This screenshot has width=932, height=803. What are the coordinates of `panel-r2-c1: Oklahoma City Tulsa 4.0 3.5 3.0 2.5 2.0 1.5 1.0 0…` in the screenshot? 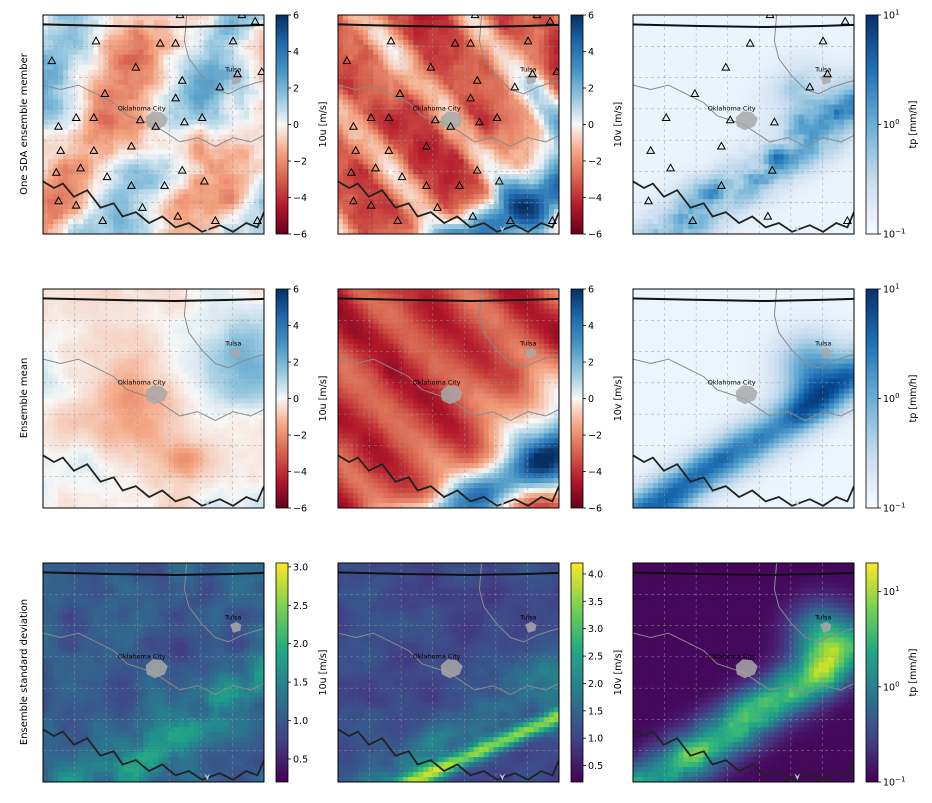 It's located at (480, 672).